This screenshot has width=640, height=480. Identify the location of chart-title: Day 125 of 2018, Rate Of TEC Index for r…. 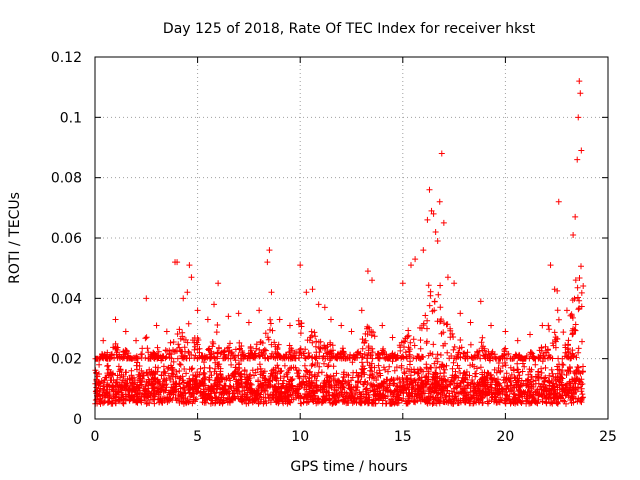
(349, 29).